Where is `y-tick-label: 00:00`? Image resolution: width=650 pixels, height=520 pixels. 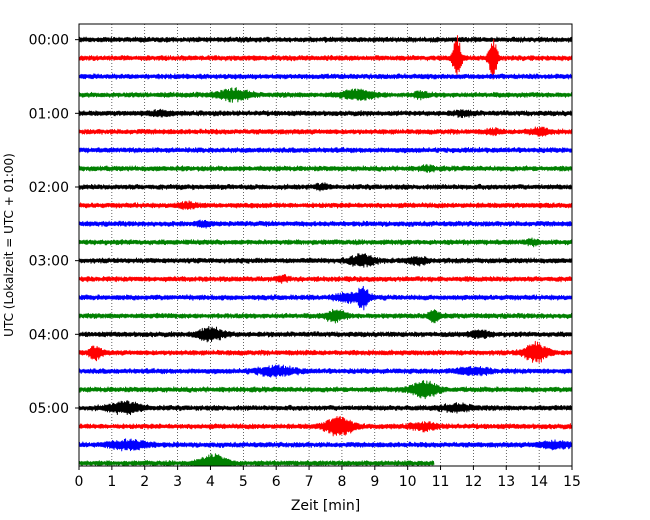 y-tick-label: 00:00 is located at coordinates (49, 41).